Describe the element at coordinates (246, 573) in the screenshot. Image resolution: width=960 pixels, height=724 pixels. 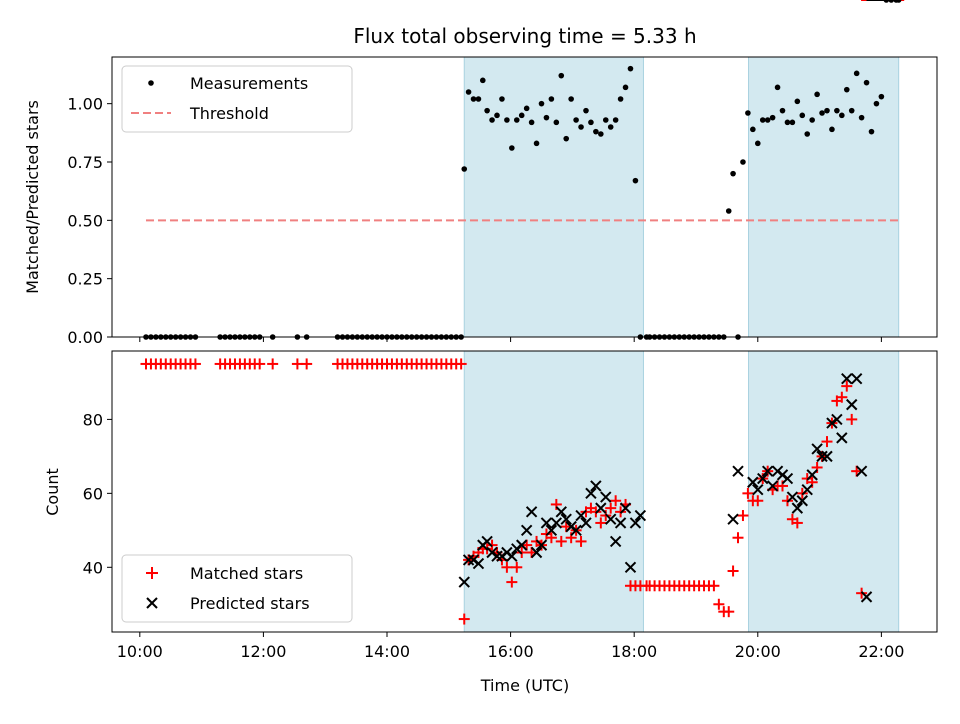
I see `legend-matched-label: Matched stars` at that location.